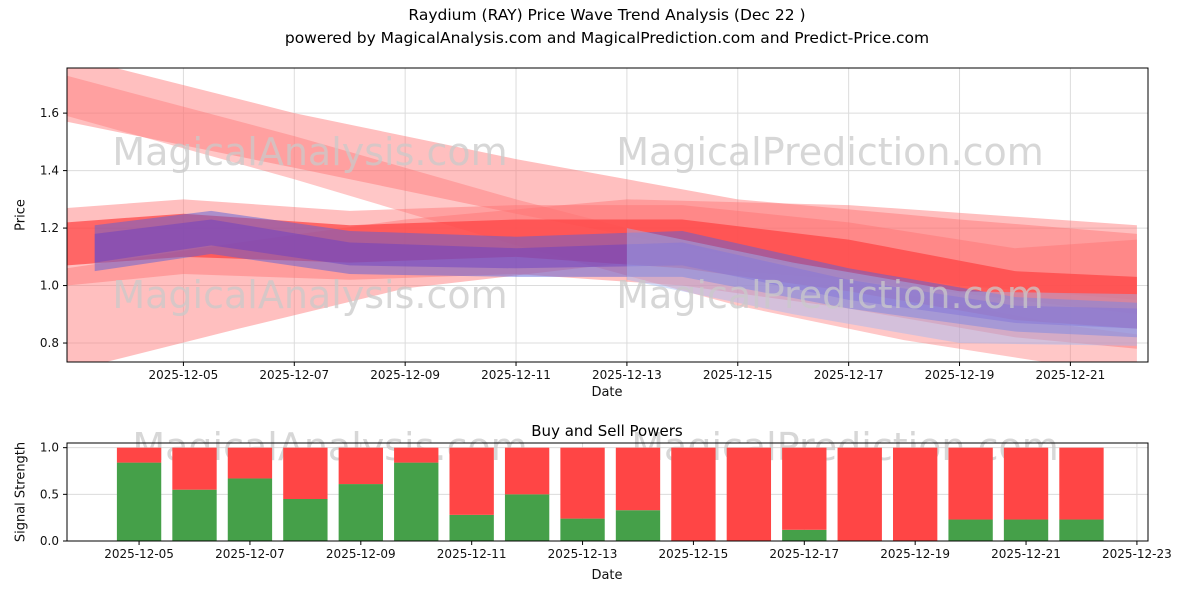 This screenshot has height=600, width=1200. Describe the element at coordinates (1137, 554) in the screenshot. I see `svg-text: 2025-12-23` at that location.